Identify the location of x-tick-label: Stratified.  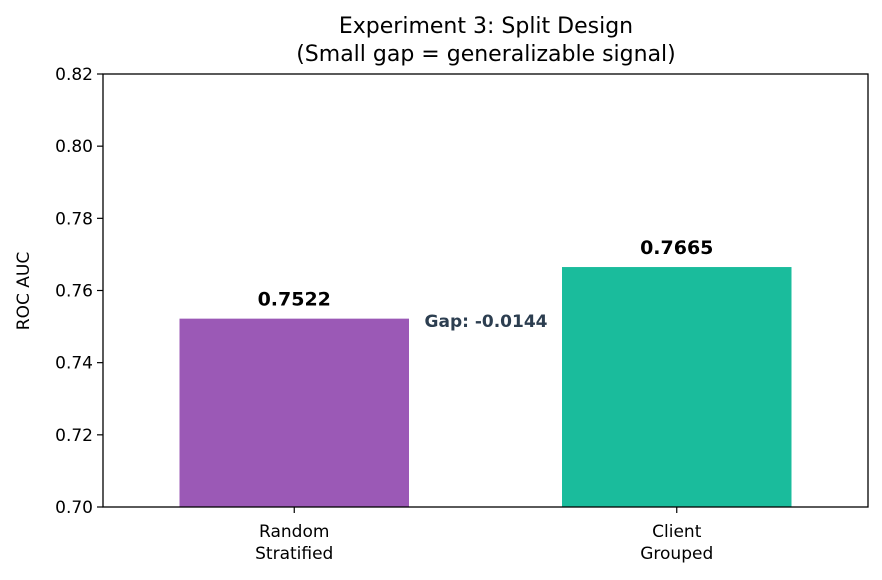
(294, 554).